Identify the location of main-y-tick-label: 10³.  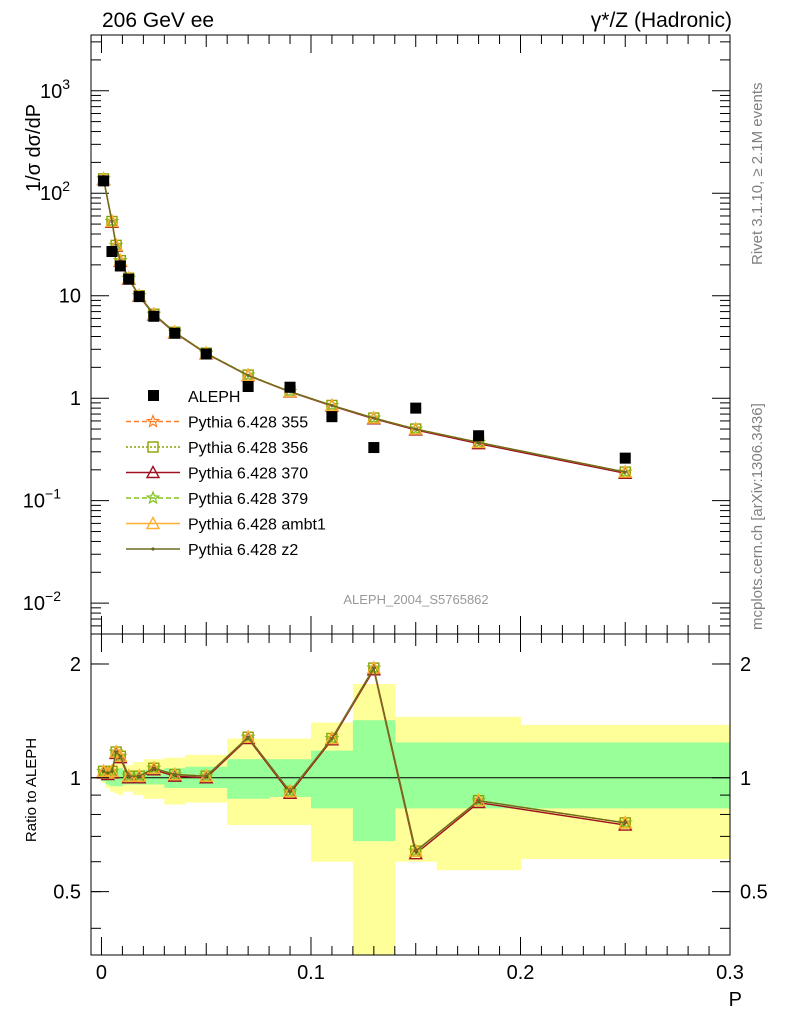
(55, 89).